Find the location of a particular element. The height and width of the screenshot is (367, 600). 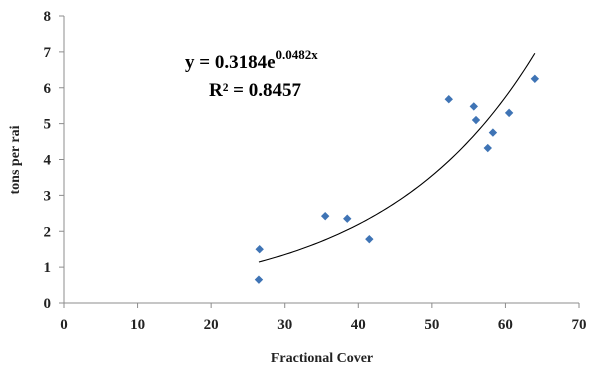

x-tick-label: 50 is located at coordinates (431, 325).